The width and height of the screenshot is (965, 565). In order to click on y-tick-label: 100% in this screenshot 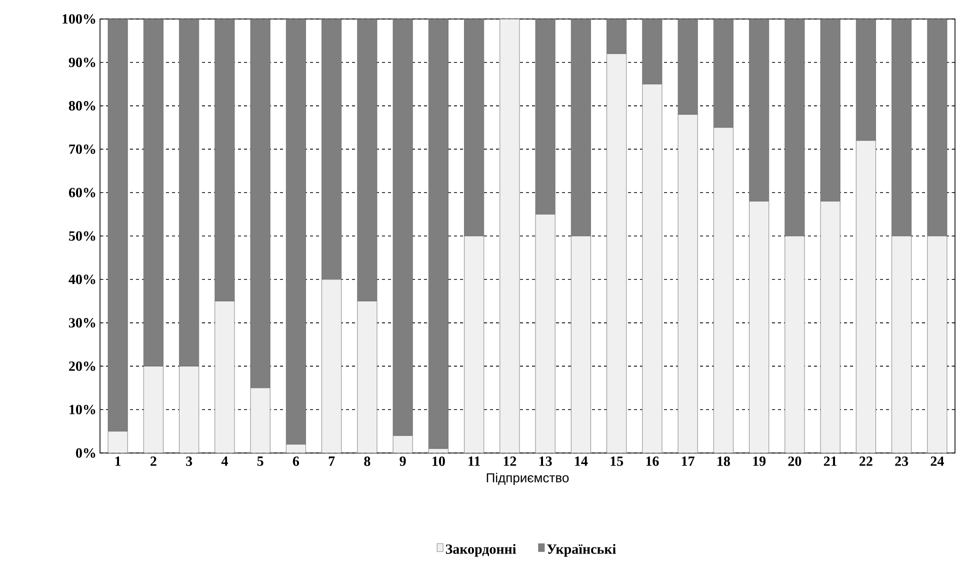, I will do `click(79, 19)`.